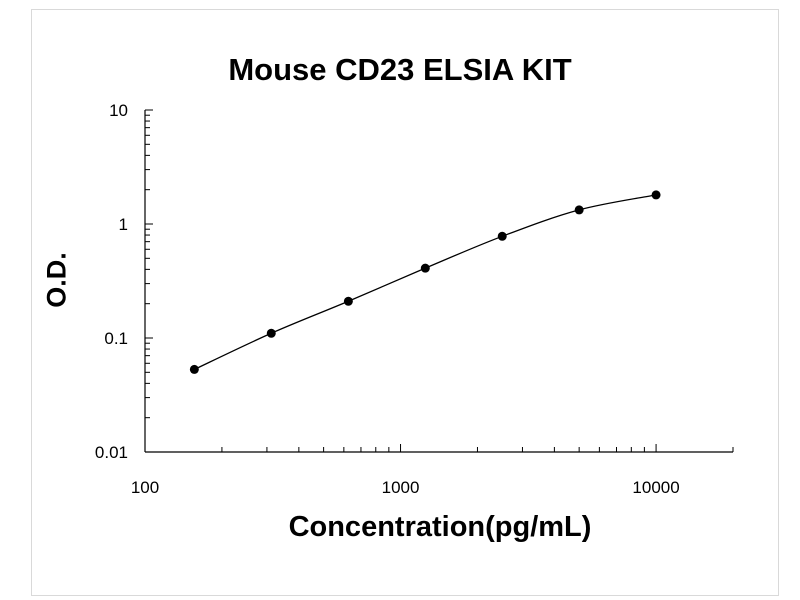  I want to click on y-tick-label: 10, so click(118, 110).